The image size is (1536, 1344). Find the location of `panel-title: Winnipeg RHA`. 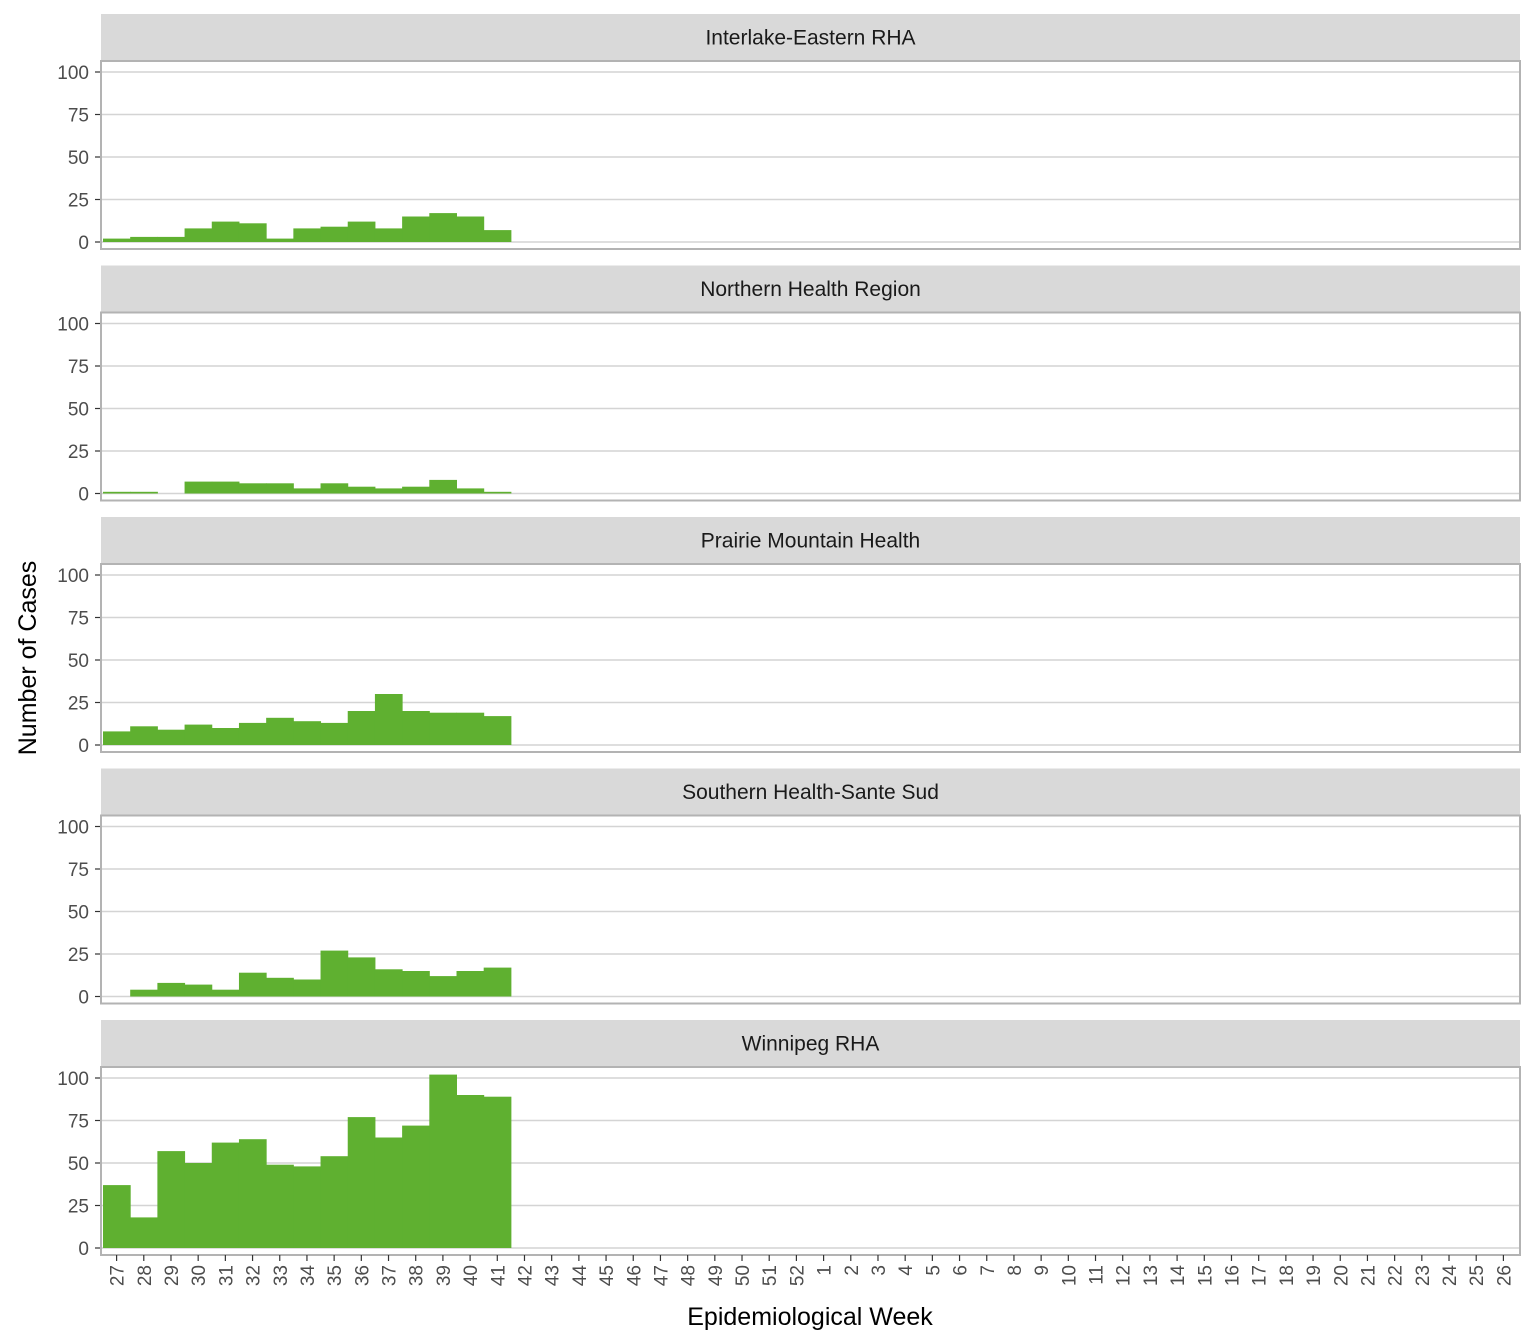

panel-title: Winnipeg RHA is located at coordinates (811, 1044).